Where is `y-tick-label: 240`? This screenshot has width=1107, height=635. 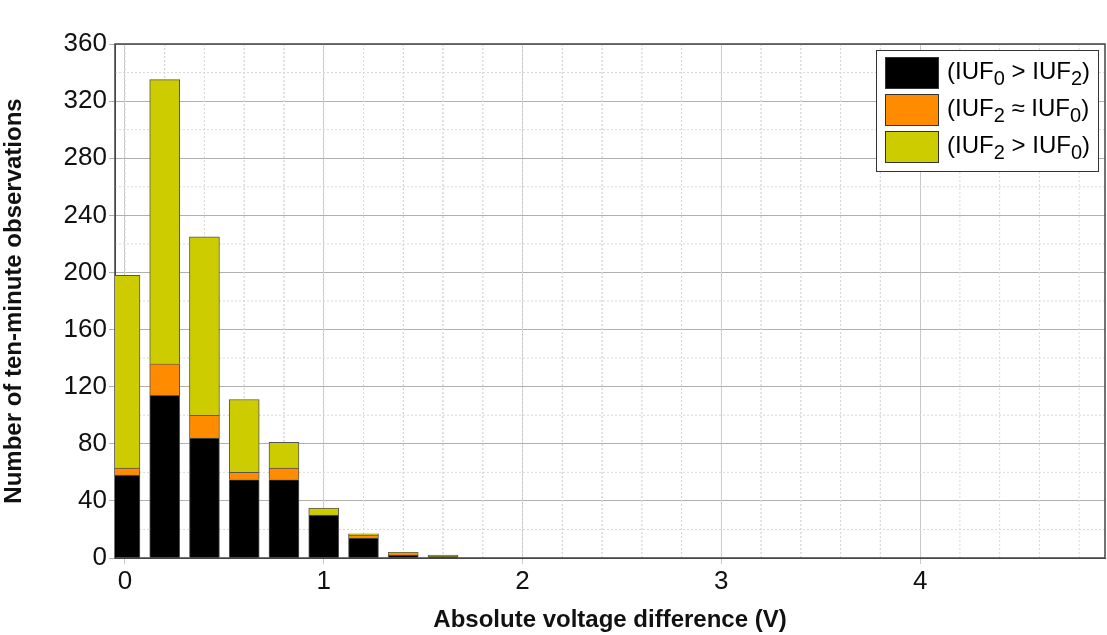
y-tick-label: 240 is located at coordinates (85, 213).